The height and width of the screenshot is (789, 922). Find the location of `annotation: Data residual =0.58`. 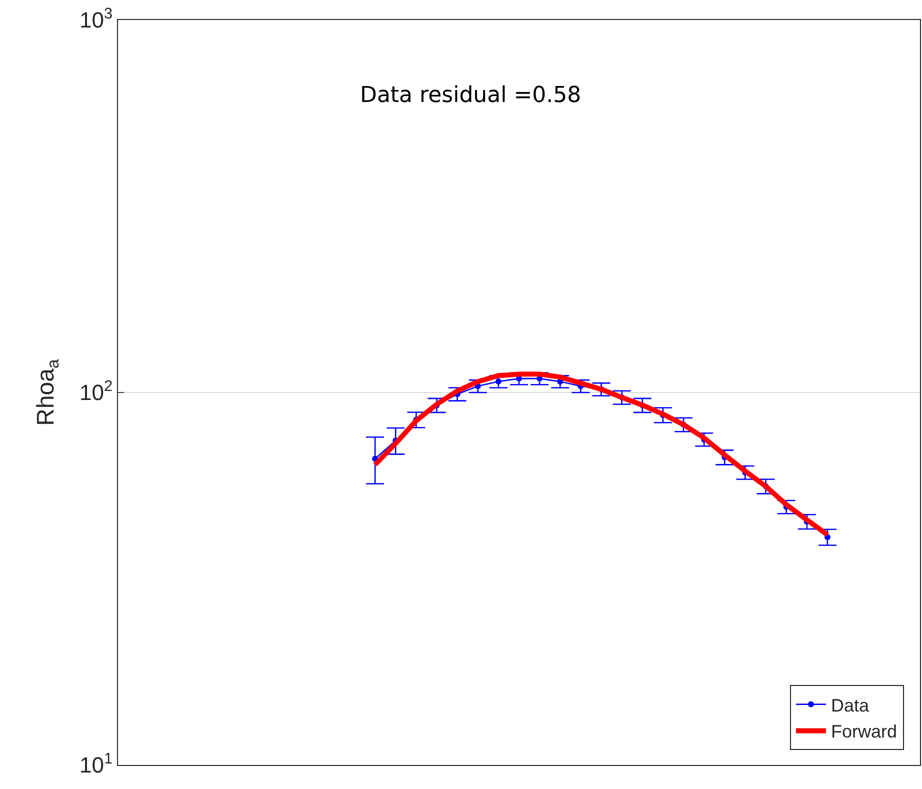

annotation: Data residual =0.58 is located at coordinates (471, 95).